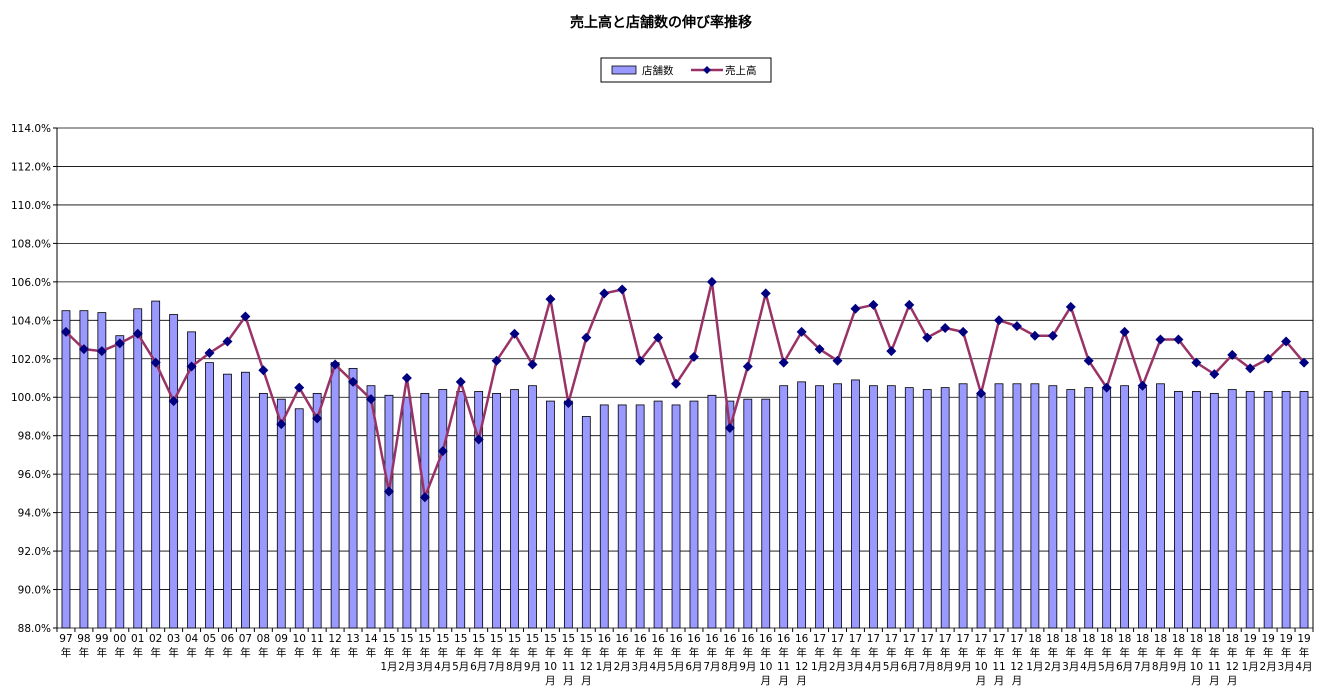 The height and width of the screenshot is (690, 1323). I want to click on y-tick-label: 112.0%, so click(31, 167).